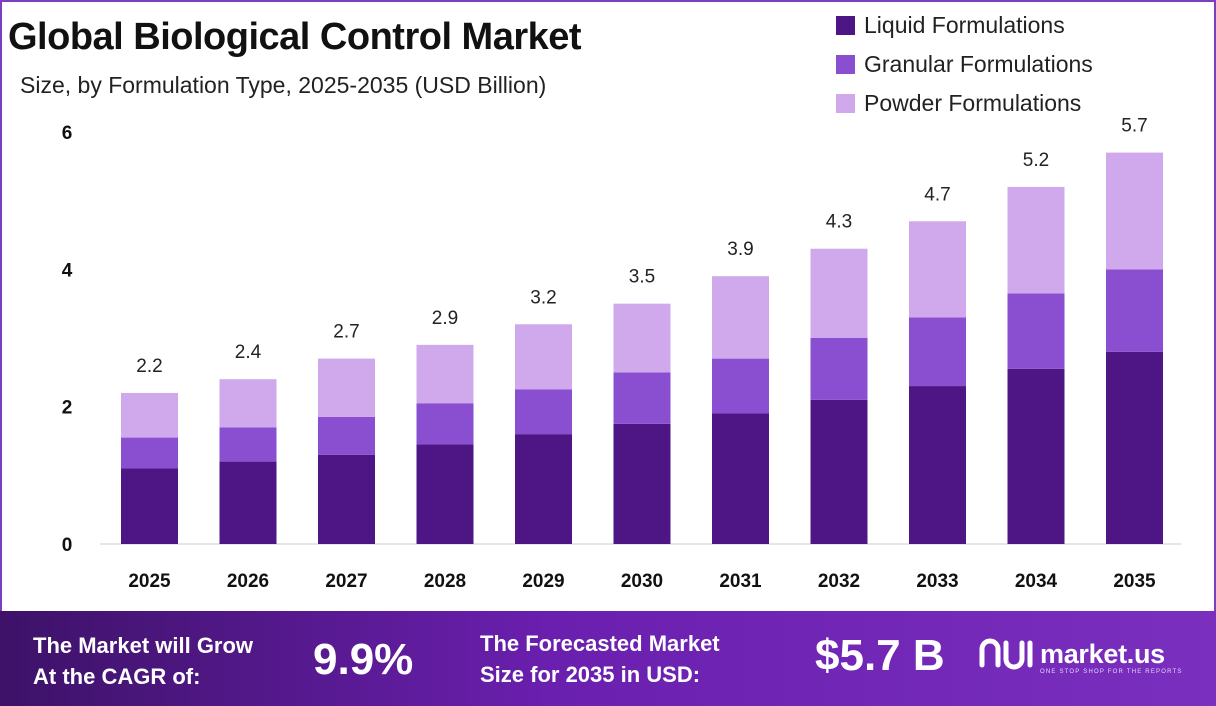  What do you see at coordinates (149, 506) in the screenshot?
I see `bar-liquid-2025` at bounding box center [149, 506].